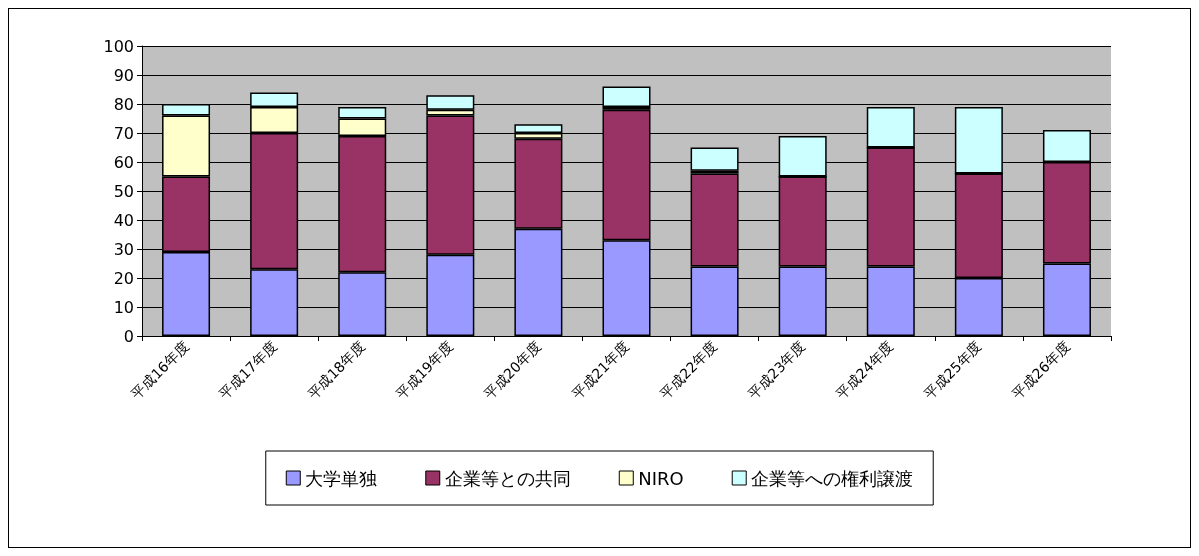 The width and height of the screenshot is (1199, 556). What do you see at coordinates (123, 307) in the screenshot?
I see `y-tick-label: 10` at bounding box center [123, 307].